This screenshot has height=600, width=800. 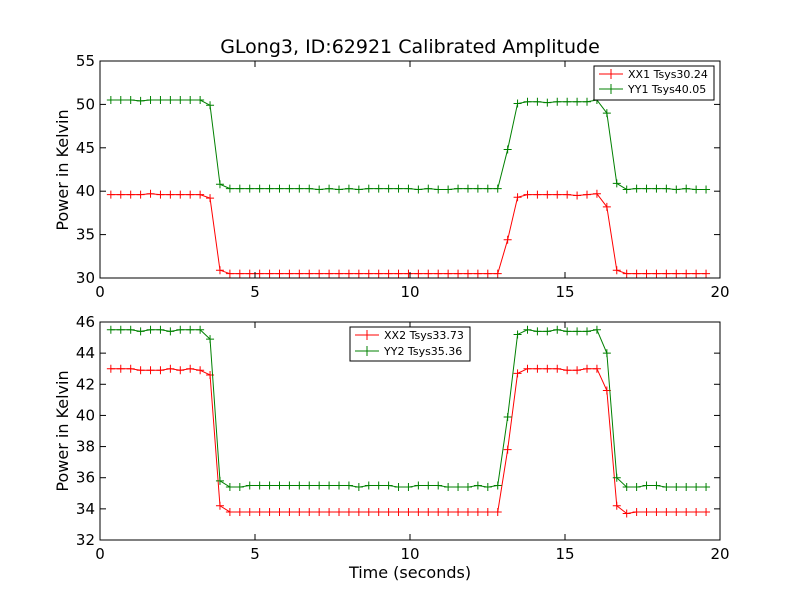 What do you see at coordinates (62, 430) in the screenshot?
I see `bottom-plot-ylabel: Power in Kelvin` at bounding box center [62, 430].